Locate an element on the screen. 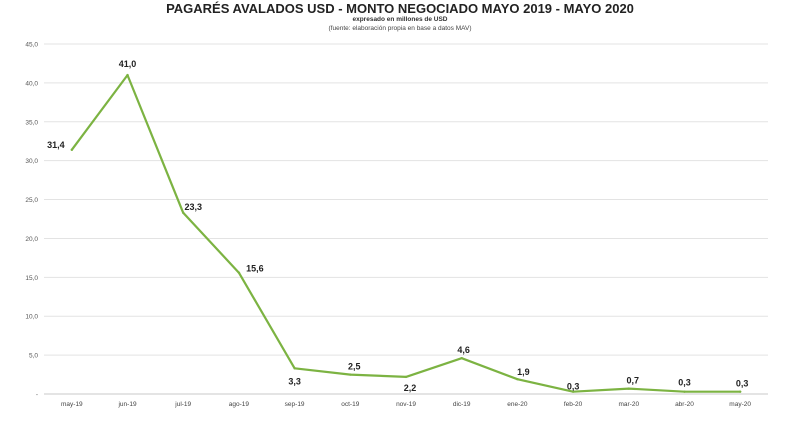  data-label: 2,2 is located at coordinates (410, 388).